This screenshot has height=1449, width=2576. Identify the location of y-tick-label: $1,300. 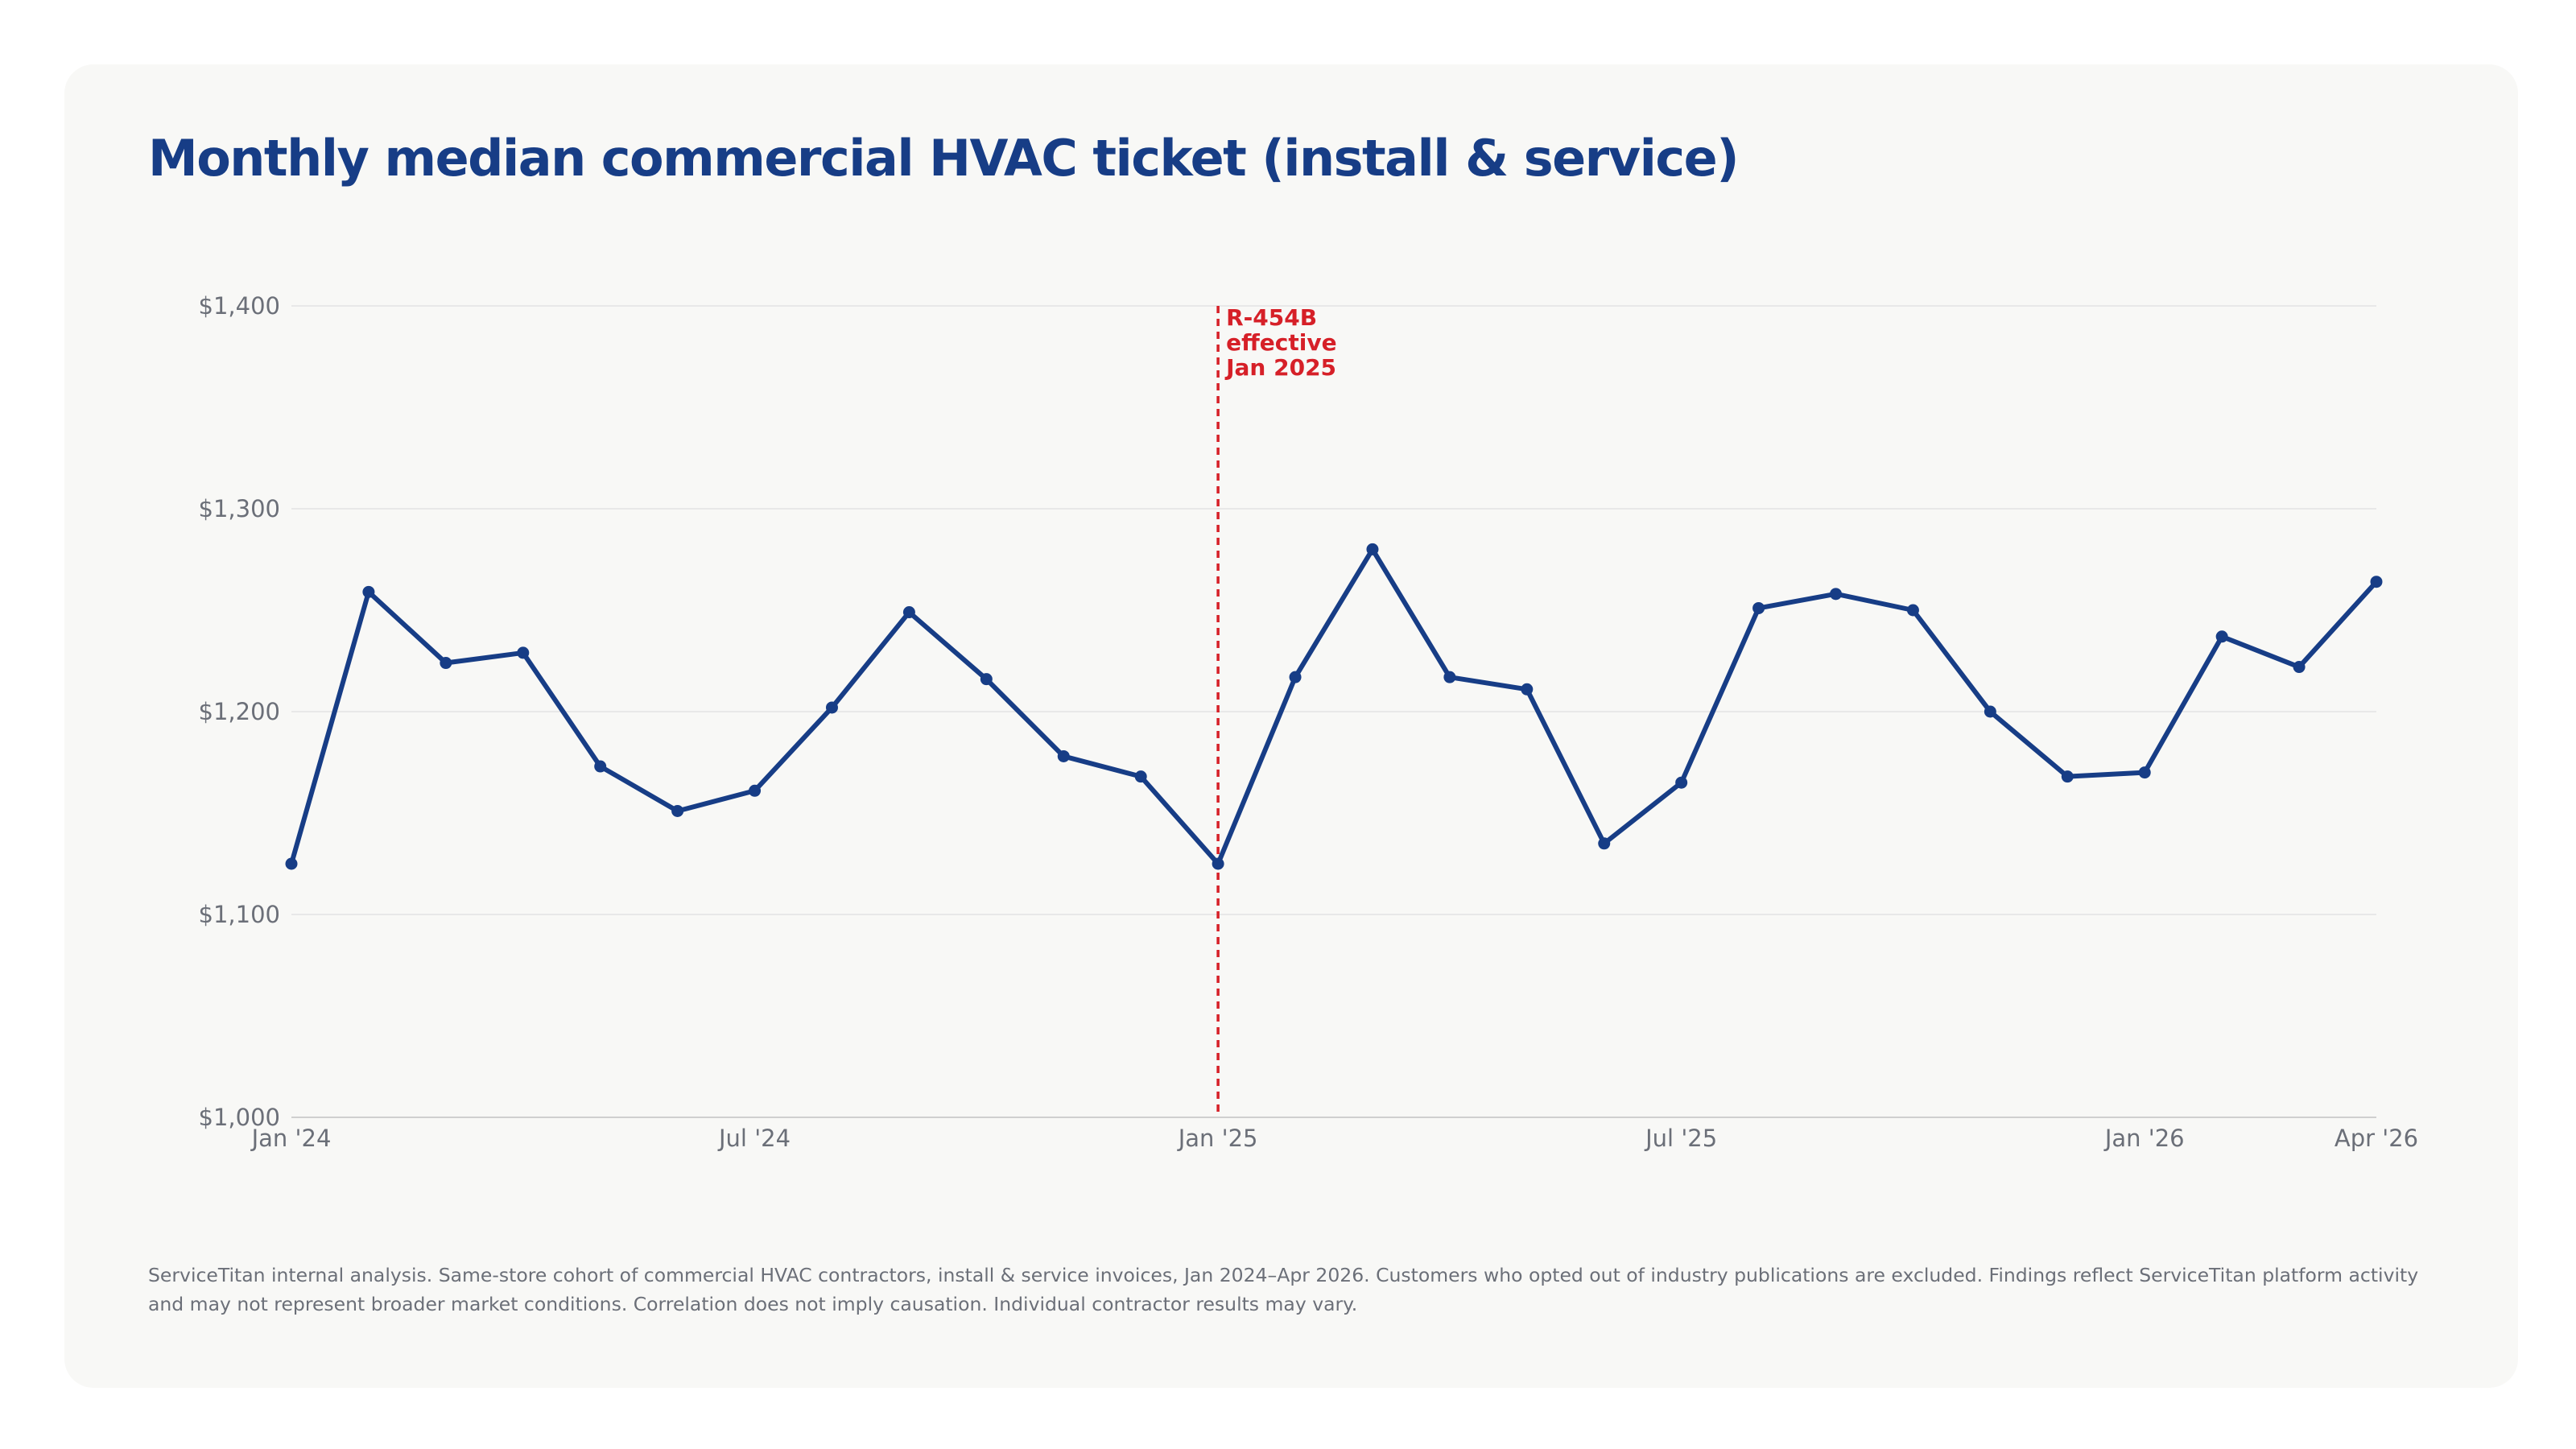
(239, 508).